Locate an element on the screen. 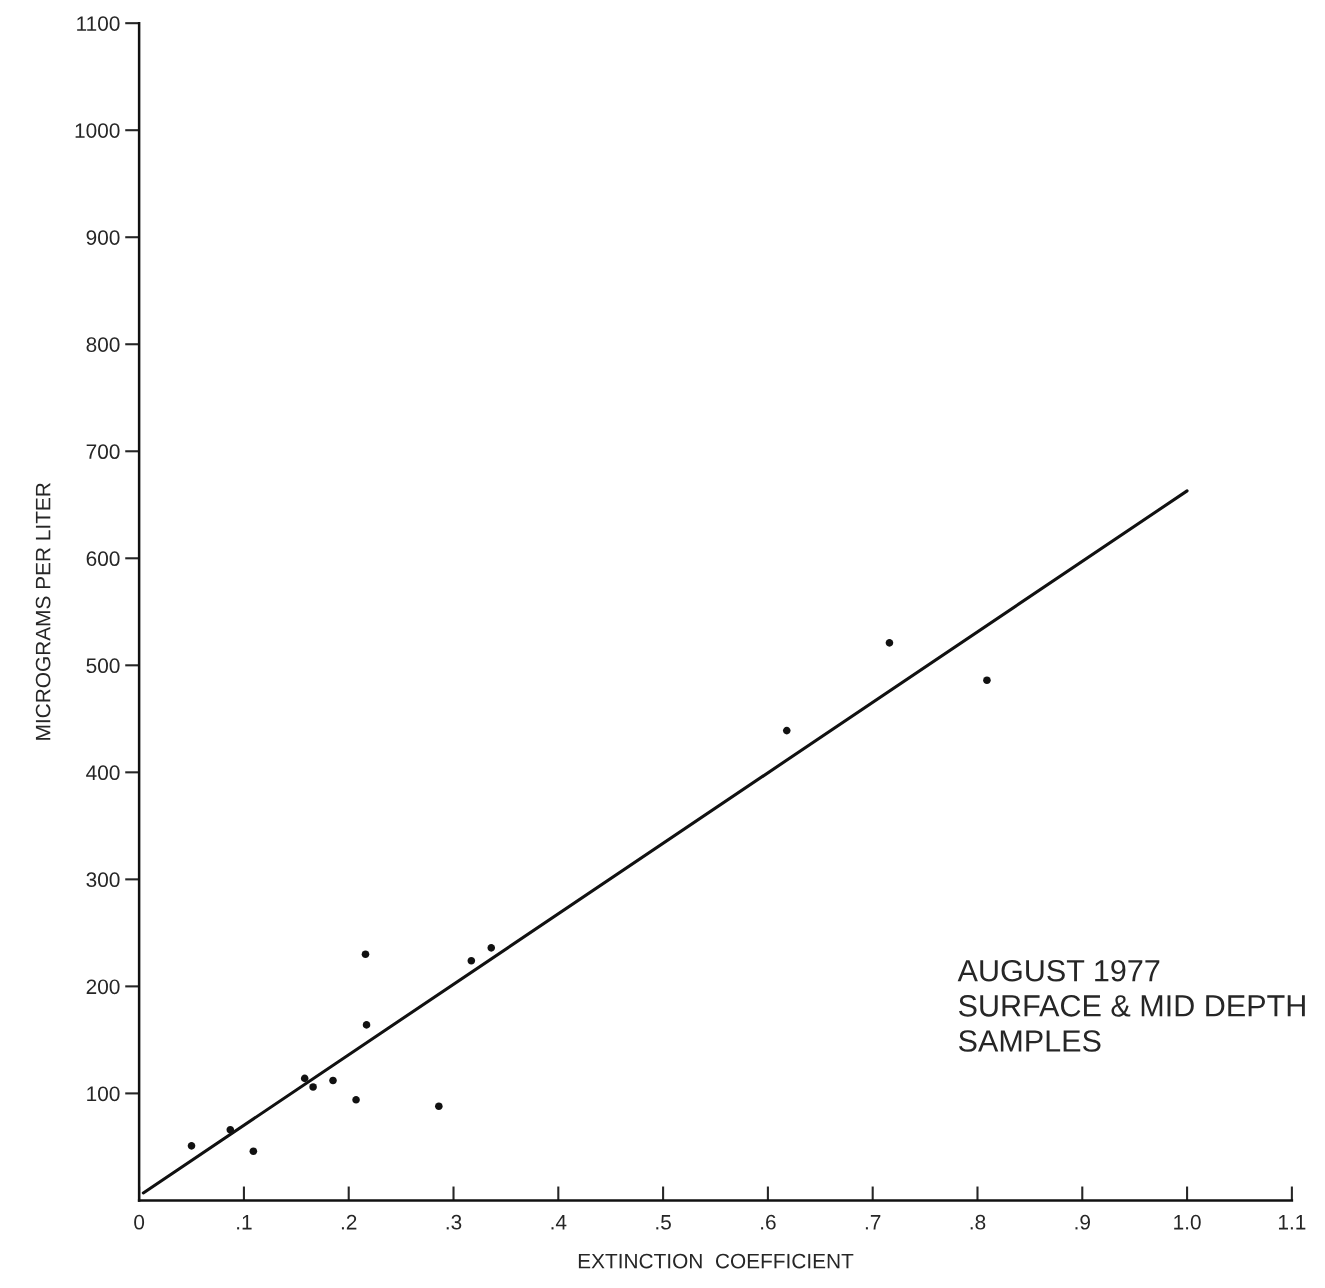 This screenshot has width=1325, height=1288. y-tick-label: 300 is located at coordinates (103, 880).